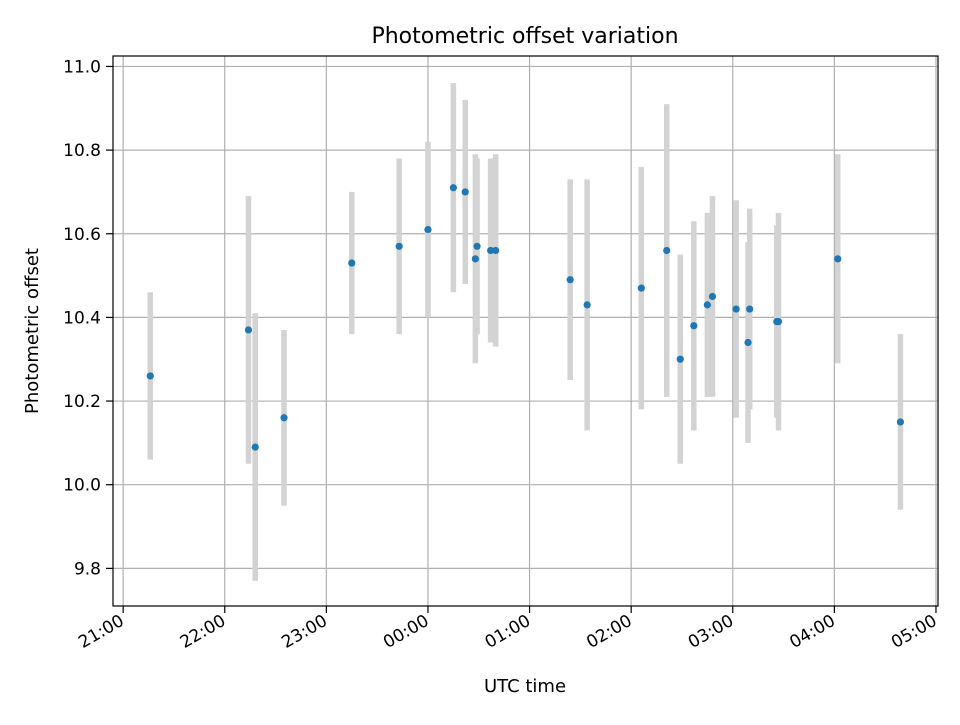  What do you see at coordinates (524, 36) in the screenshot?
I see `chart-title: Photometric offset variation` at bounding box center [524, 36].